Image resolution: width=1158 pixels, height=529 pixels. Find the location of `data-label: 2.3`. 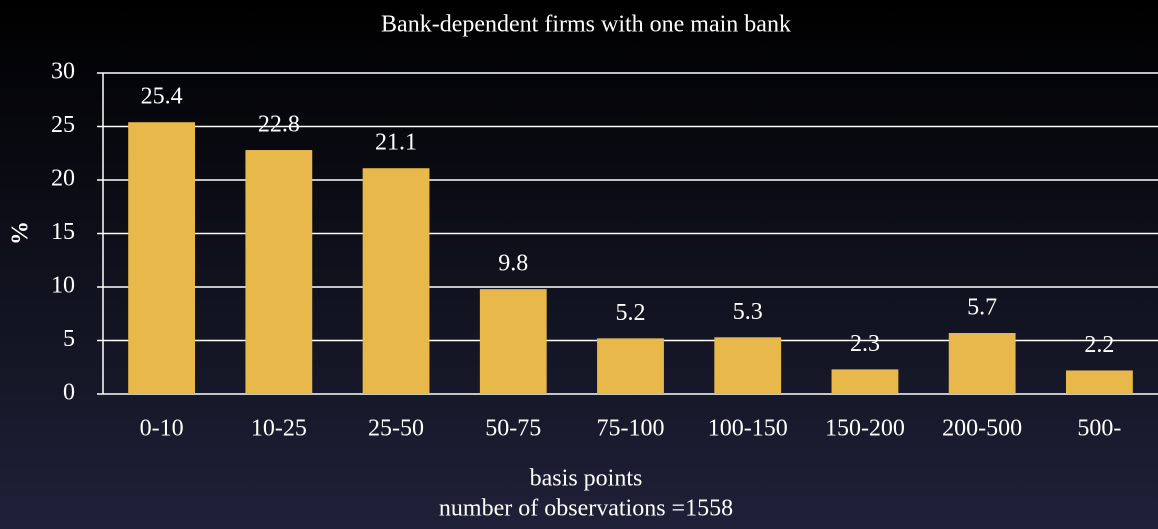

data-label: 2.3 is located at coordinates (865, 344).